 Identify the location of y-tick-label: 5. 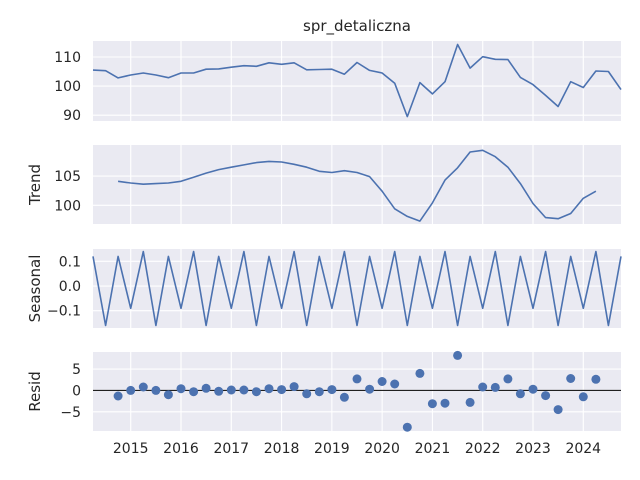
(76, 370).